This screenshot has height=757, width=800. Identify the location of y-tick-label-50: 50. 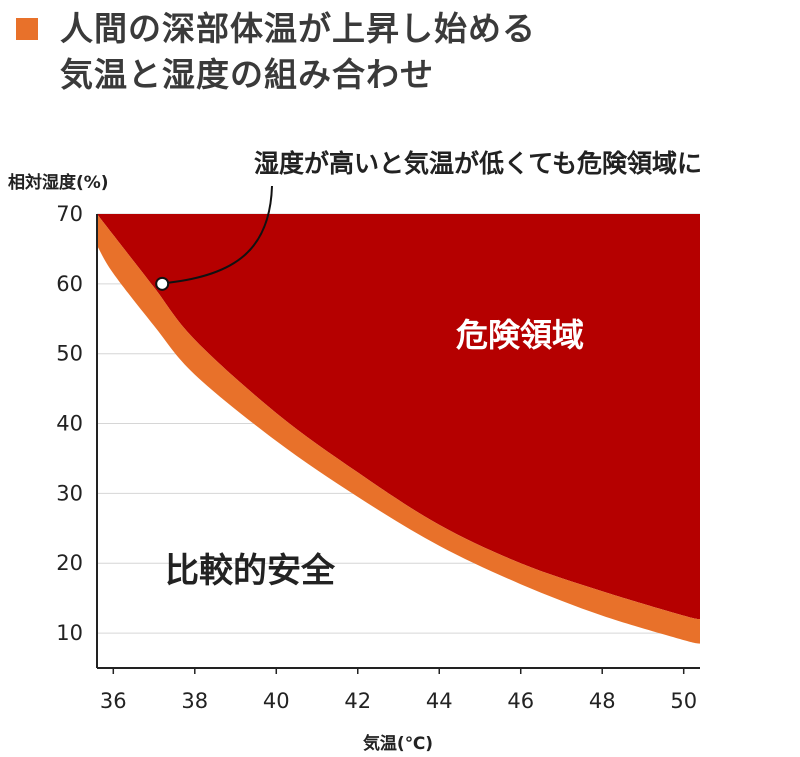
(69, 354).